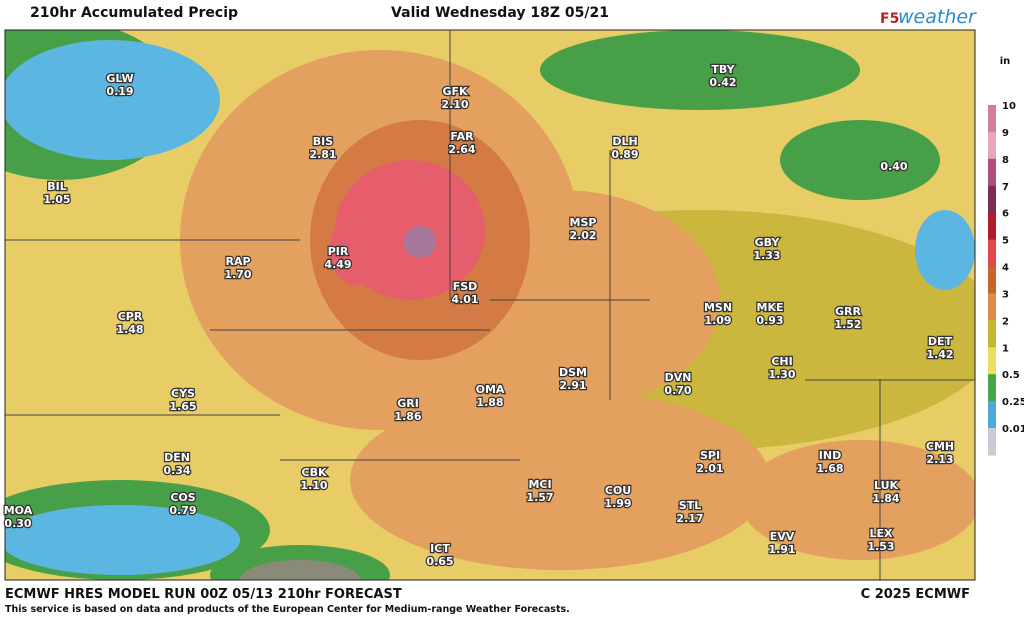 Image resolution: width=1024 pixels, height=622 pixels. What do you see at coordinates (489, 402) in the screenshot?
I see `station-value: 1.88` at bounding box center [489, 402].